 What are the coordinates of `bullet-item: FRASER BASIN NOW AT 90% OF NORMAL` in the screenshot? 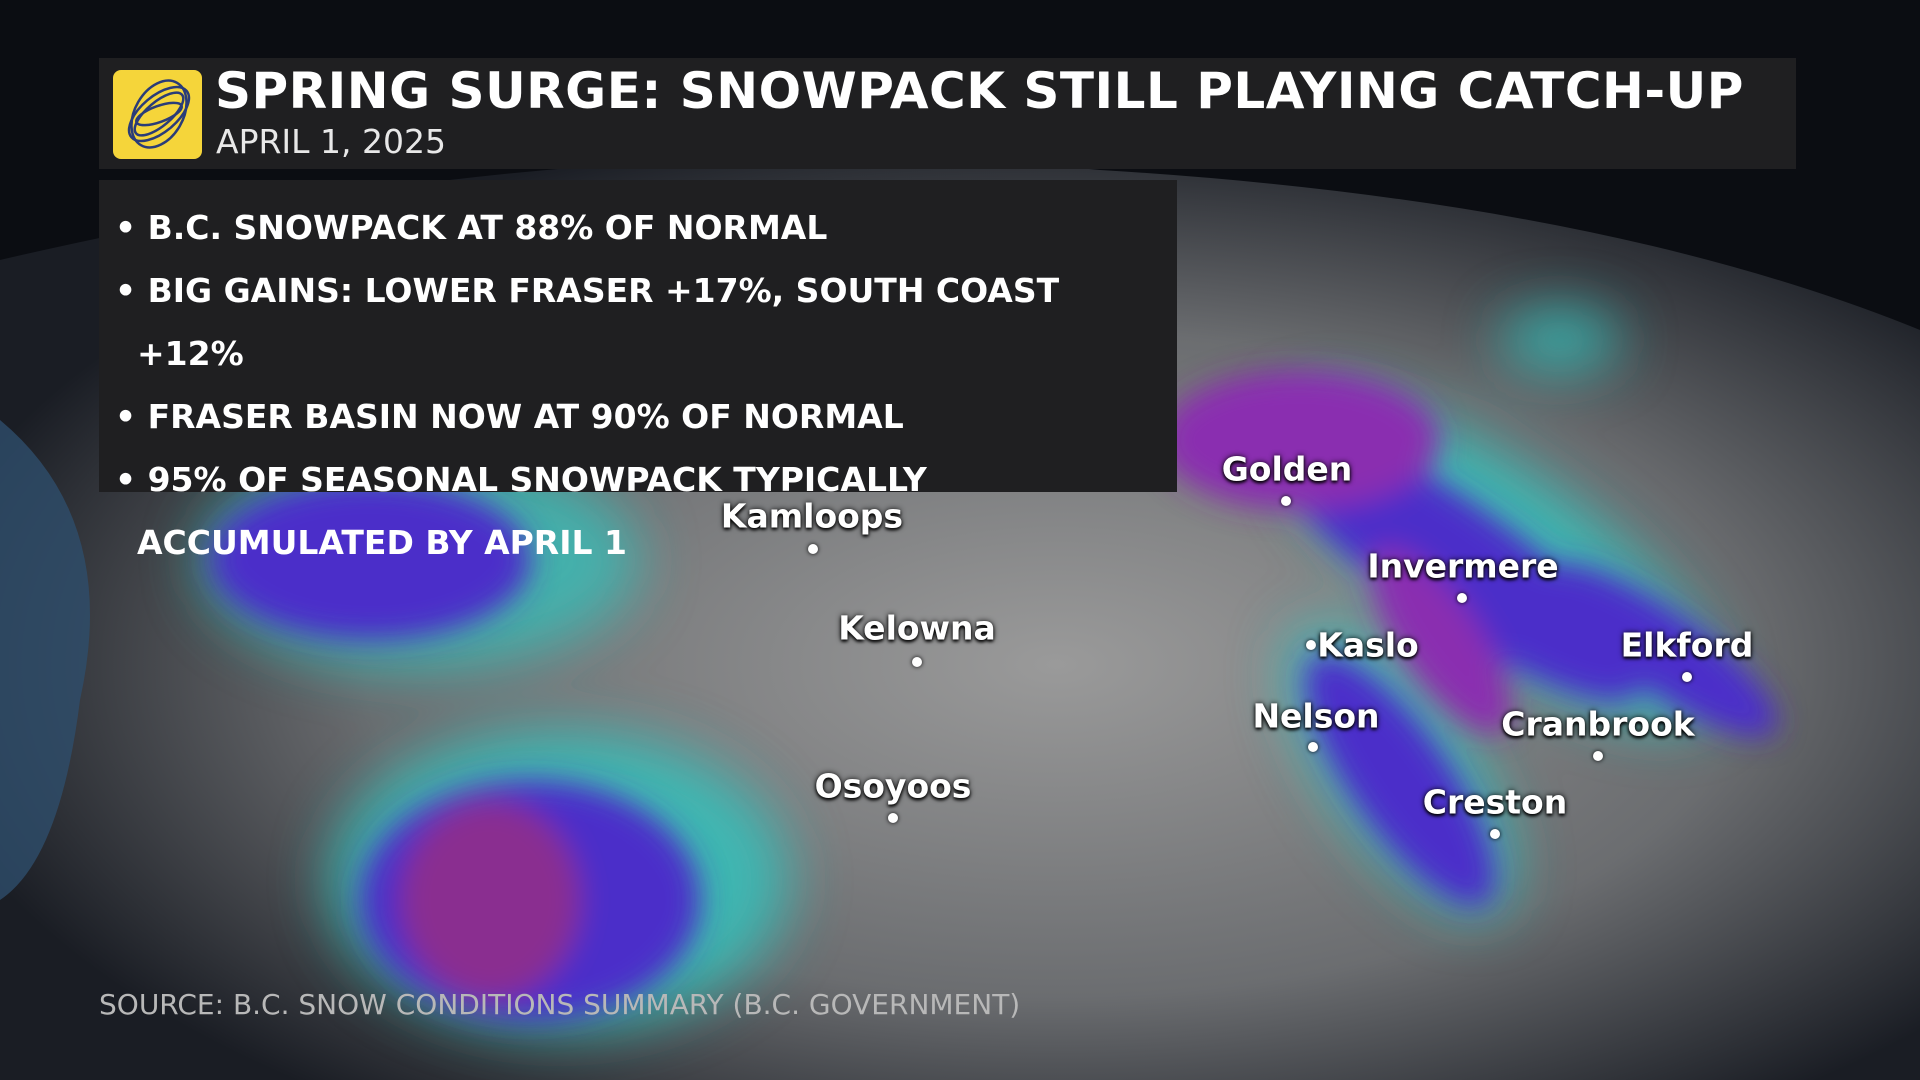 It's located at (641, 416).